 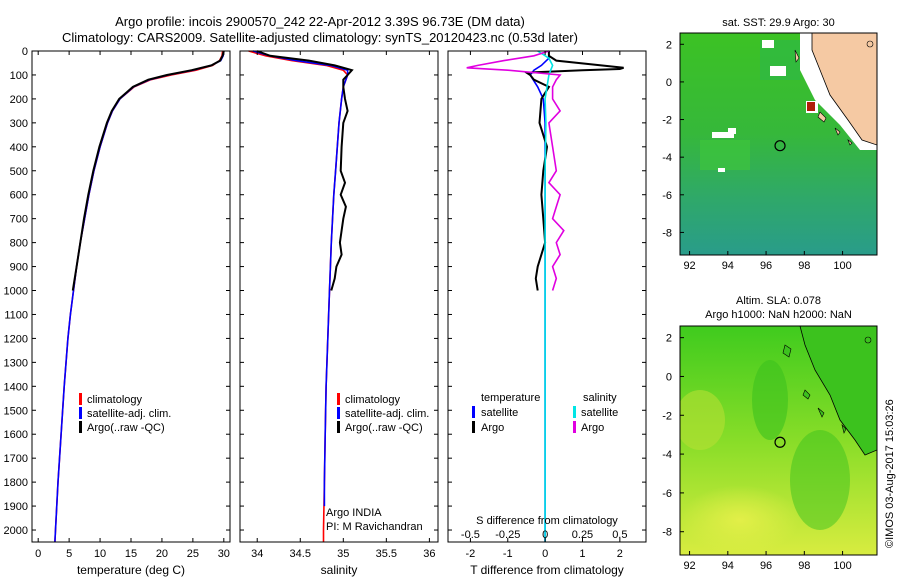 What do you see at coordinates (582, 535) in the screenshot?
I see `s-diff-tick-label: 0.25` at bounding box center [582, 535].